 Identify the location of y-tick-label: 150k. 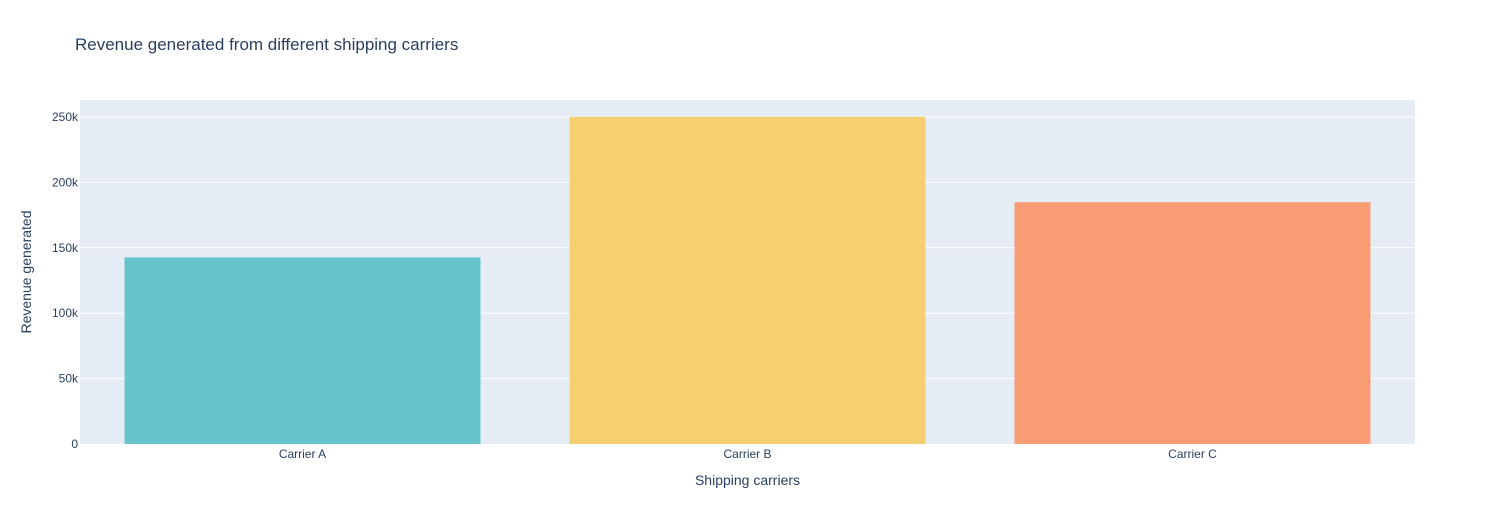
(65, 248).